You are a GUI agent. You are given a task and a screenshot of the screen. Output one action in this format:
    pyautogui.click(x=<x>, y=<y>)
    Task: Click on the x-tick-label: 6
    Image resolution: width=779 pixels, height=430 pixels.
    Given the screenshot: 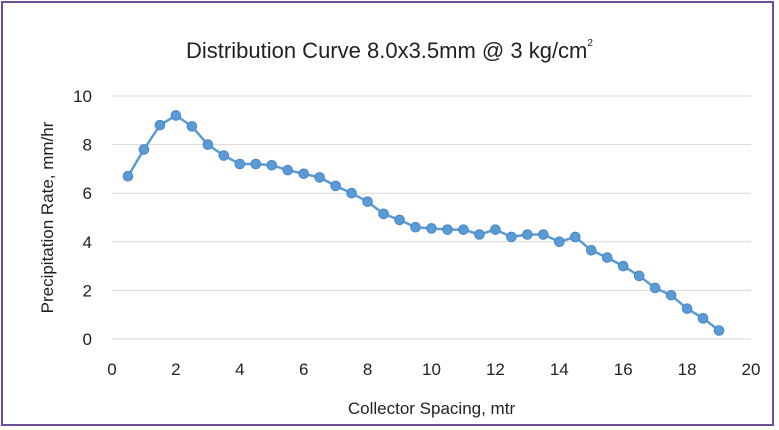 What is the action you would take?
    pyautogui.click(x=303, y=369)
    